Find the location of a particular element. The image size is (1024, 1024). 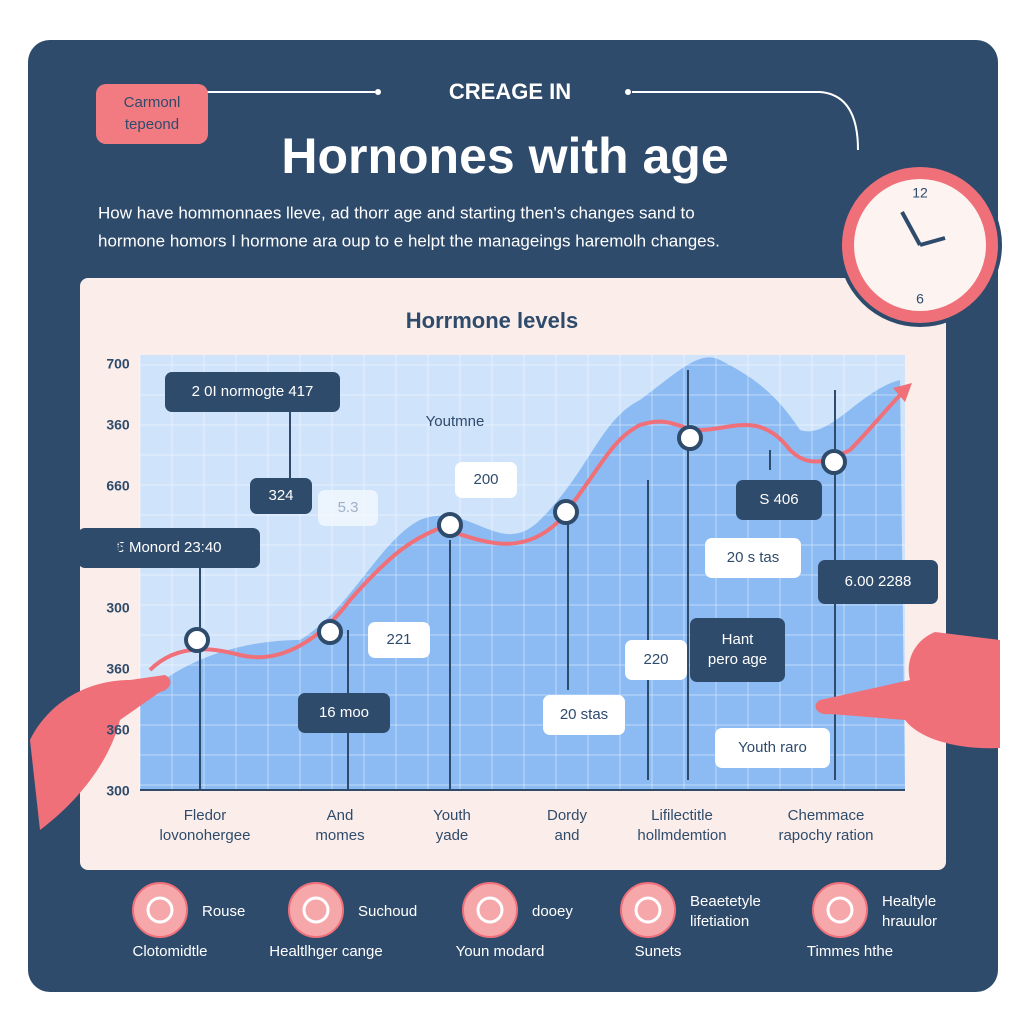

badge-text: Carmonl is located at coordinates (152, 102).